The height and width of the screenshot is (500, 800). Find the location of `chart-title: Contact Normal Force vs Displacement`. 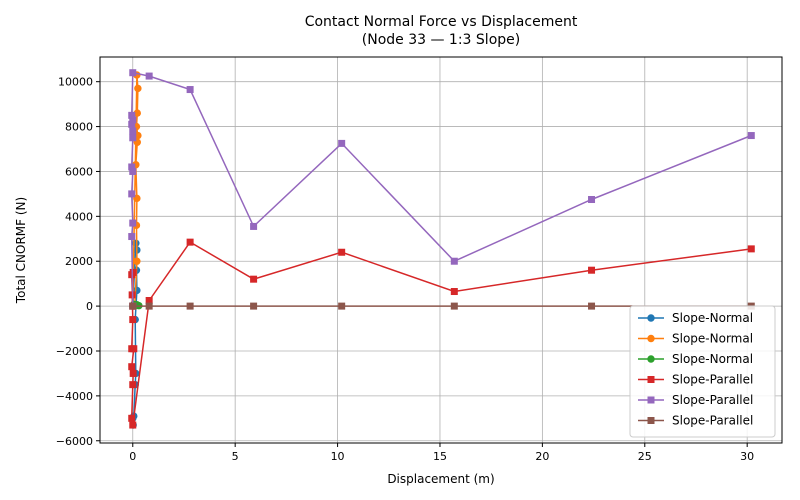

chart-title: Contact Normal Force vs Displacement is located at coordinates (441, 22).